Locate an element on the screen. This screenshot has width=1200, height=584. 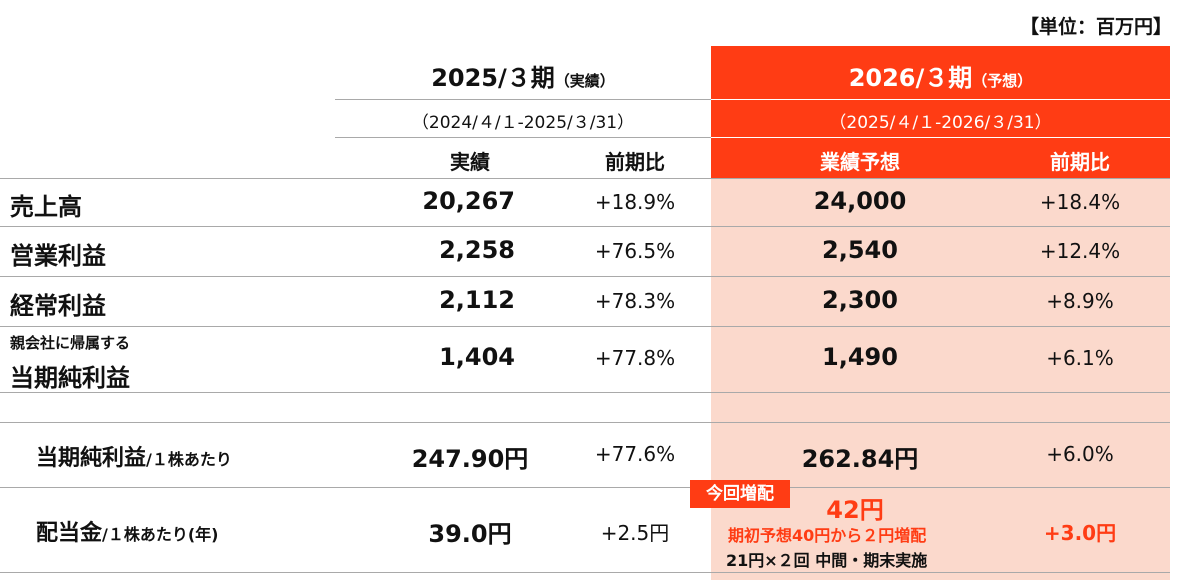
dividend-actual: 39.0円 is located at coordinates (470, 534).